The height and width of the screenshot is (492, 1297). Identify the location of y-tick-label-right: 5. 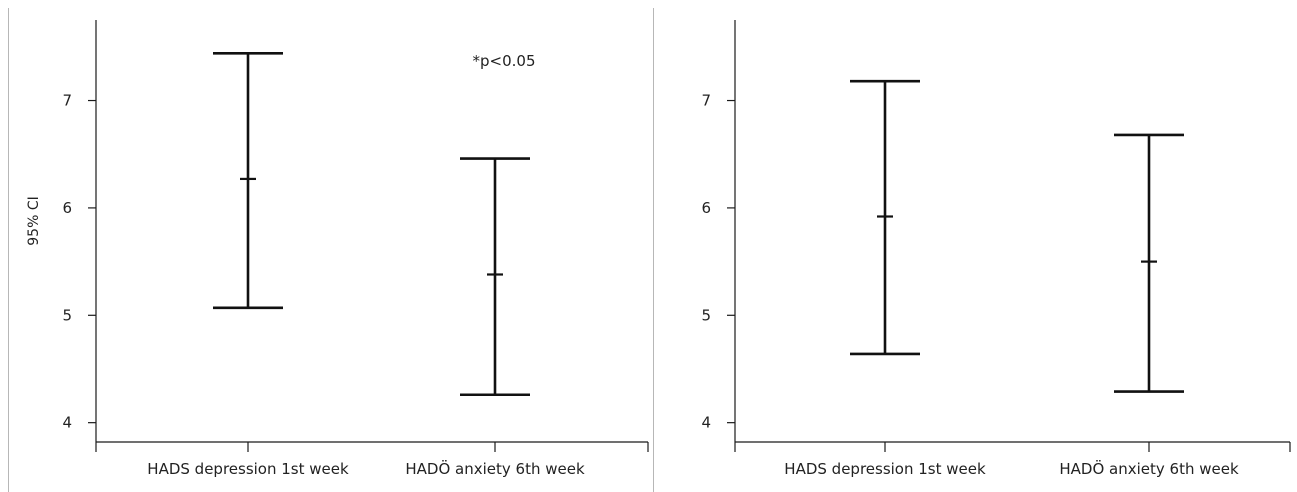
(706, 315).